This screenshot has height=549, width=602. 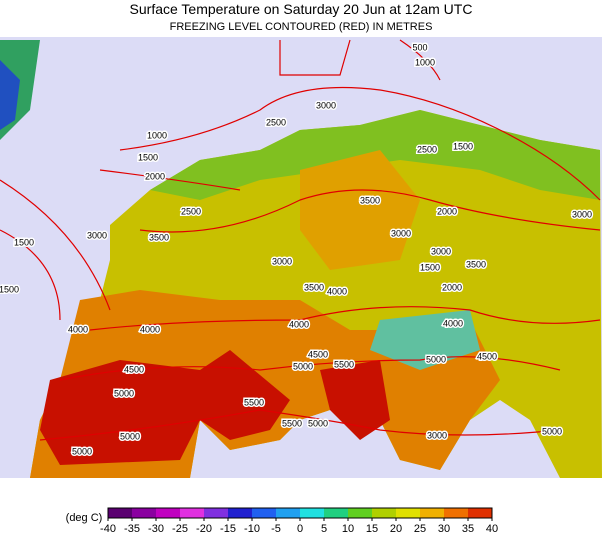 What do you see at coordinates (228, 529) in the screenshot?
I see `tick-label: -15` at bounding box center [228, 529].